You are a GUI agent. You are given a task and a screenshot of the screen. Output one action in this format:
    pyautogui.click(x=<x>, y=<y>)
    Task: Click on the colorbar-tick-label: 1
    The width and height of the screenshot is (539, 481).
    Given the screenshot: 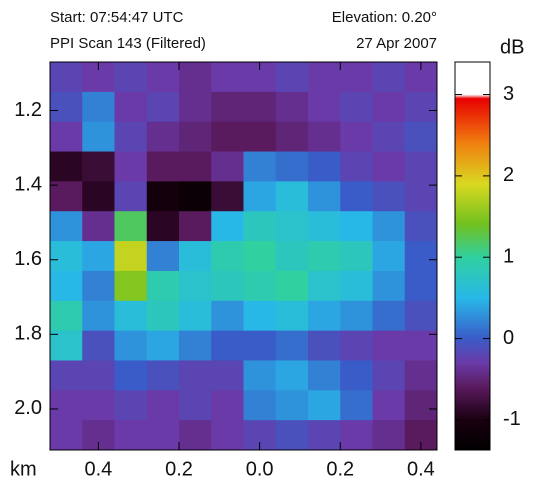 What is the action you would take?
    pyautogui.click(x=508, y=257)
    